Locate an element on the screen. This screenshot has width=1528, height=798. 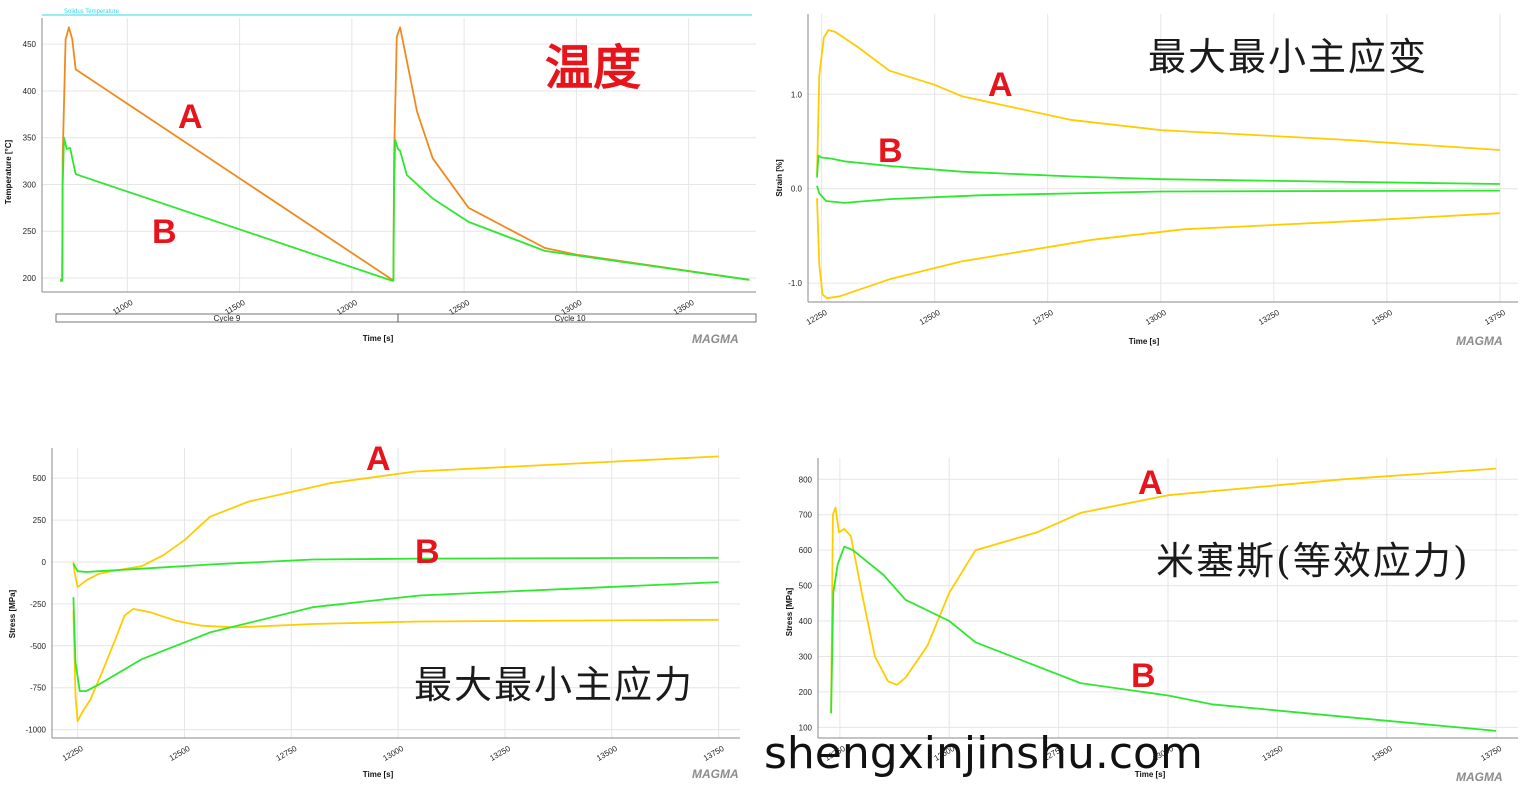
principal-stress-series is located at coordinates (395, 589).